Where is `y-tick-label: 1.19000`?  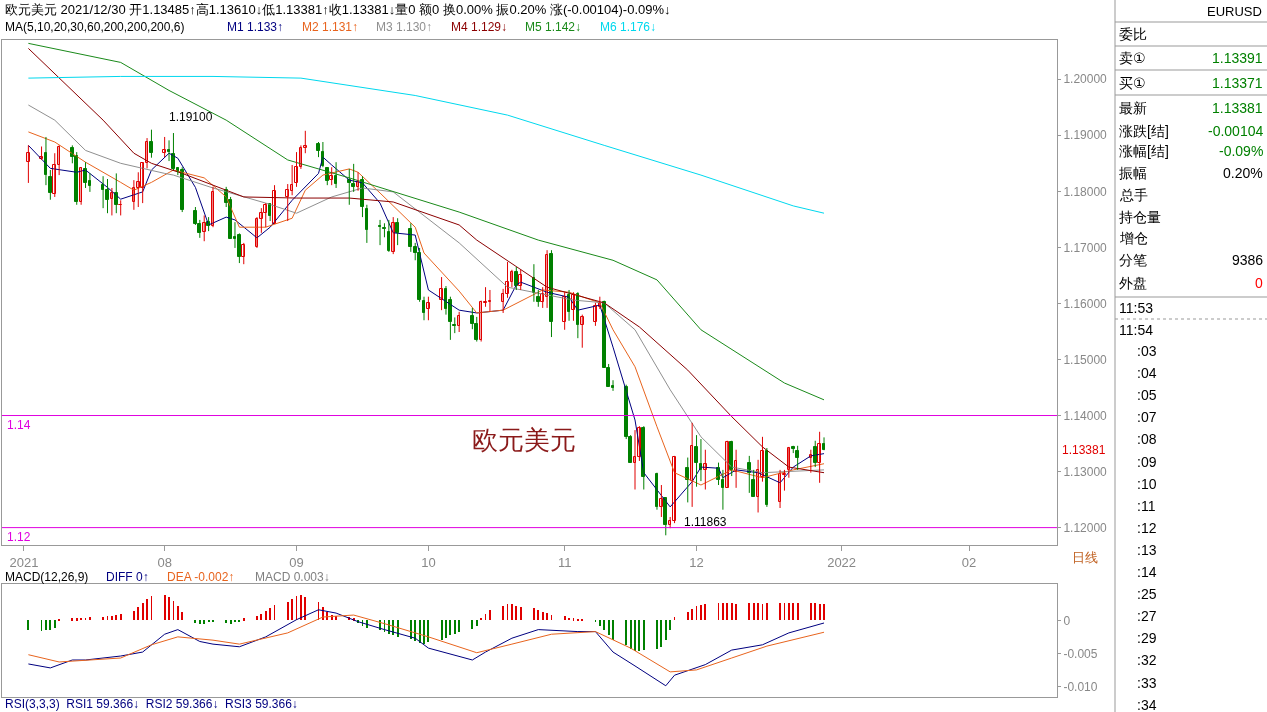 y-tick-label: 1.19000 is located at coordinates (1085, 135).